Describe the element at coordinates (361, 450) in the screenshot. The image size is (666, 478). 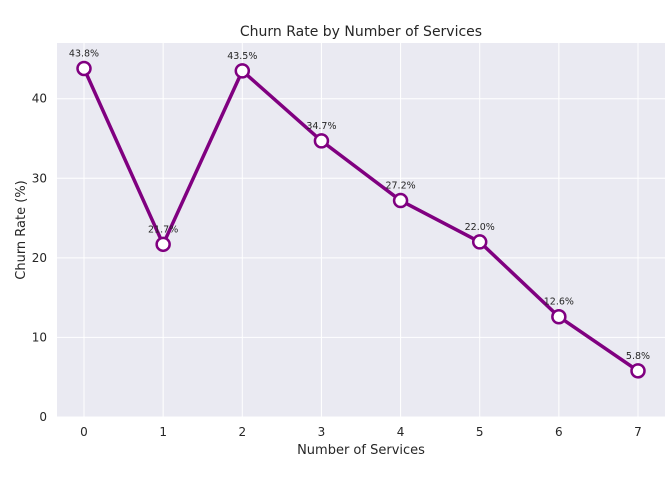
I see `x-axis-label: Number of Services` at that location.